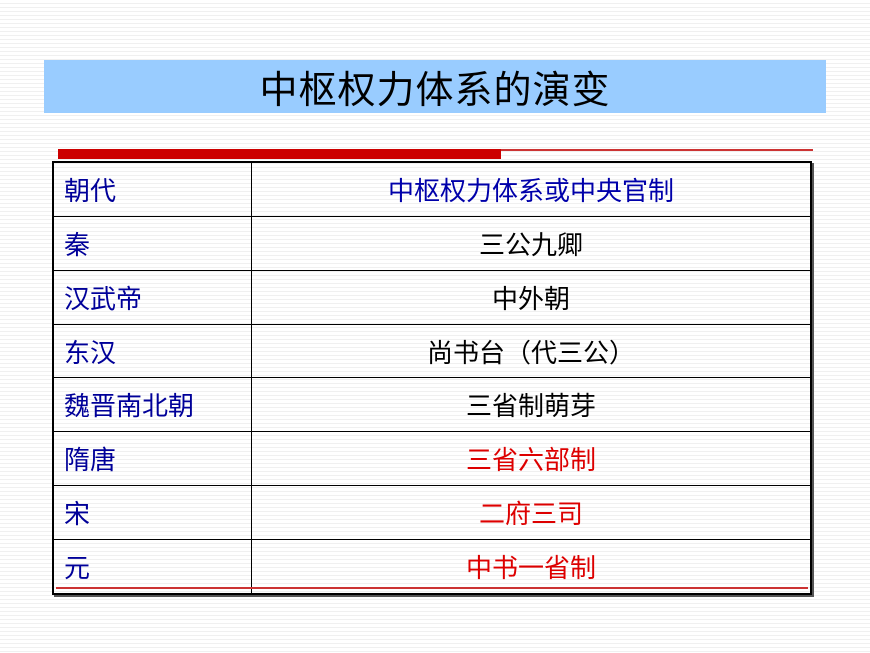 The height and width of the screenshot is (653, 870). I want to click on system-cell: 尚书台（代三公）, so click(531, 351).